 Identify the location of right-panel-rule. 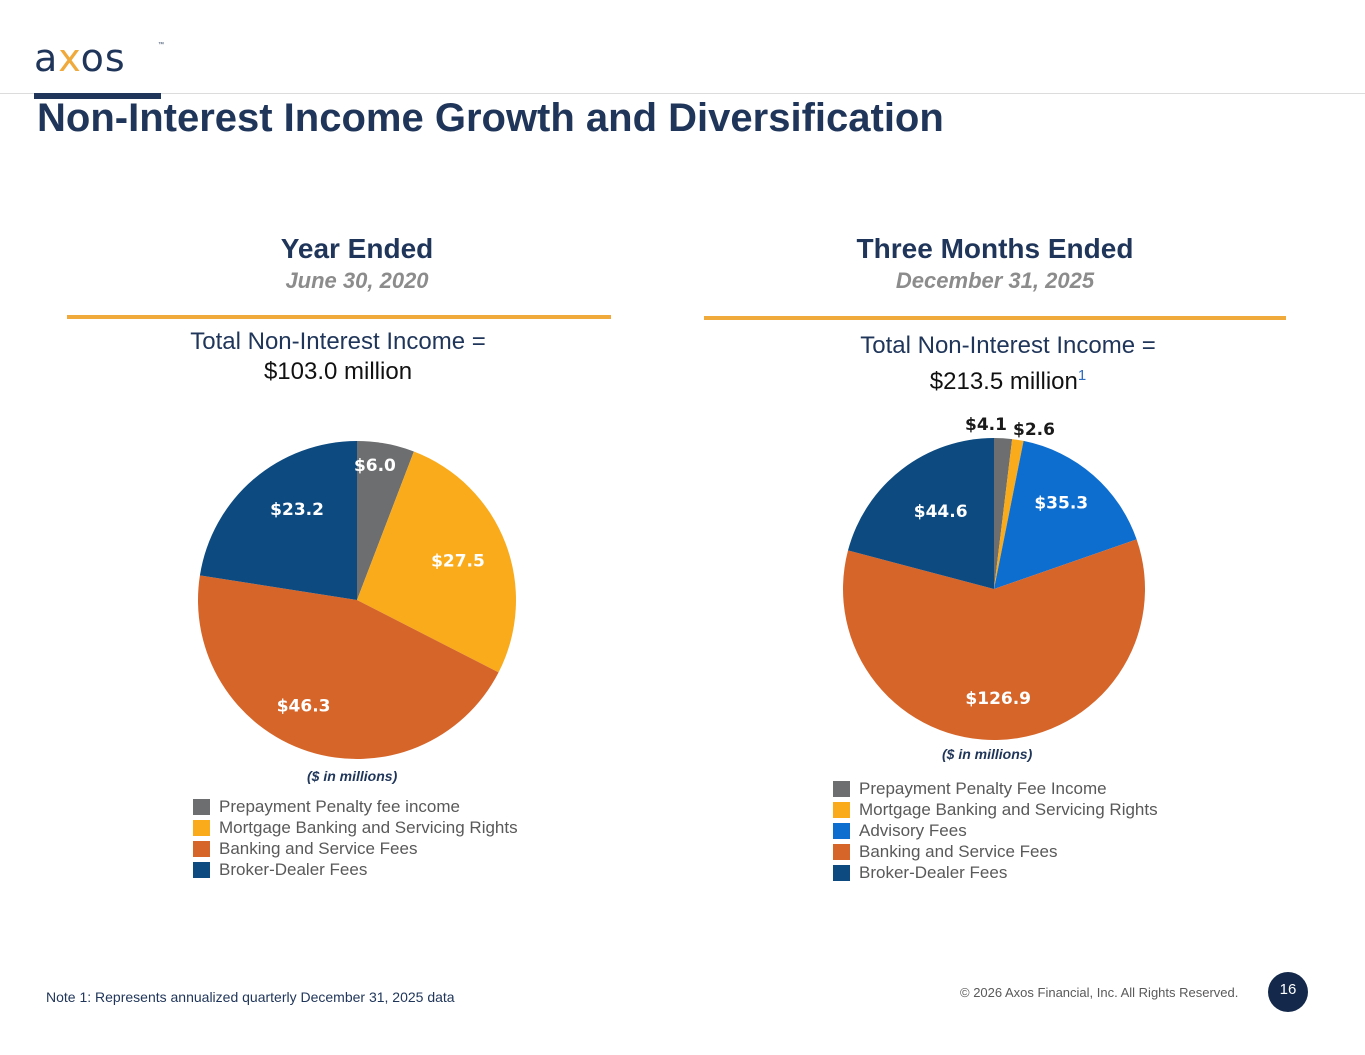
(995, 318).